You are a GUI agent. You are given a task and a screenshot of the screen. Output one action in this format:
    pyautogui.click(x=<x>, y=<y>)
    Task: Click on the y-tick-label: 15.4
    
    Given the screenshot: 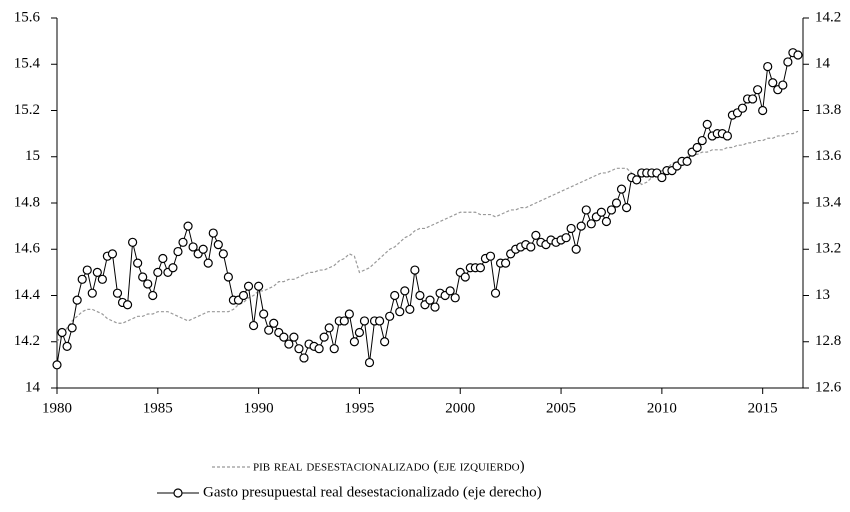 What is the action you would take?
    pyautogui.click(x=27, y=64)
    